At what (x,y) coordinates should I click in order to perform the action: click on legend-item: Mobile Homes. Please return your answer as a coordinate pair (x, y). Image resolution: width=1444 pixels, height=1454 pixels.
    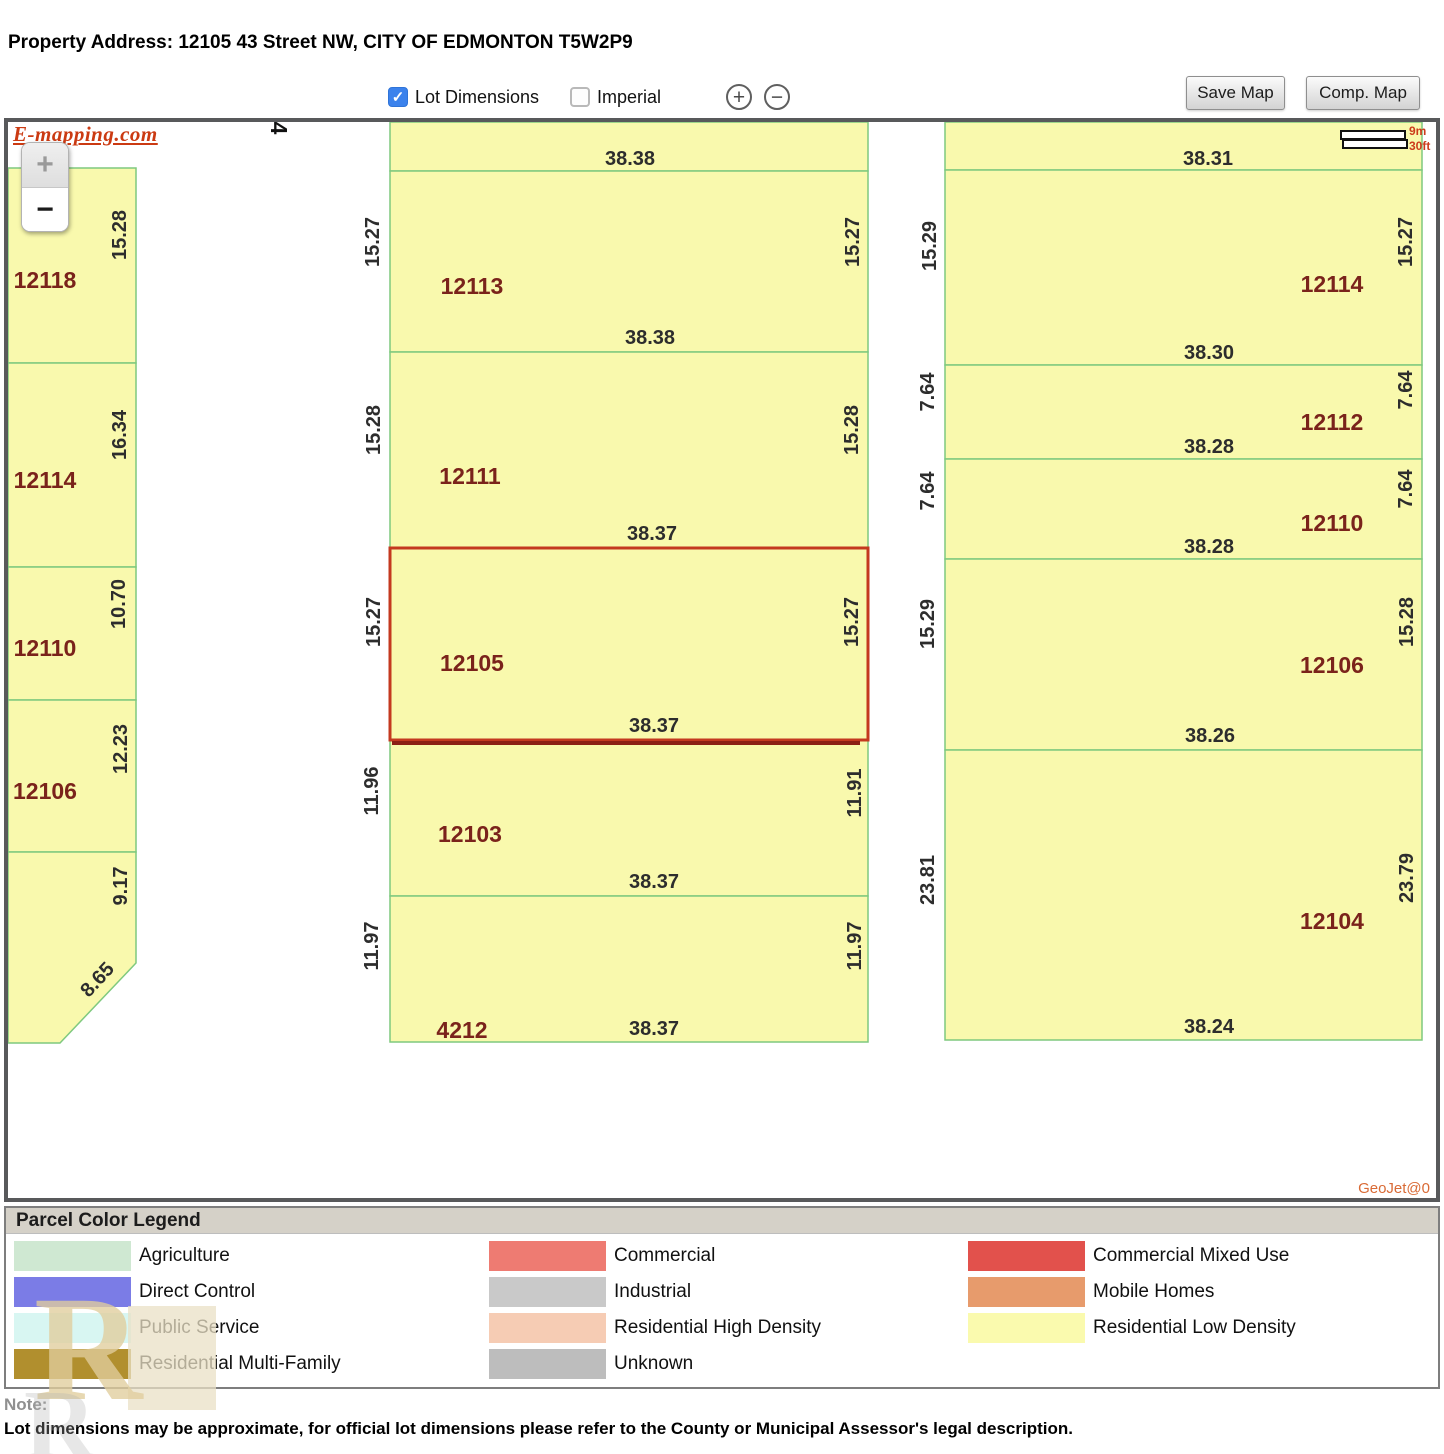
    Looking at the image, I should click on (1132, 1292).